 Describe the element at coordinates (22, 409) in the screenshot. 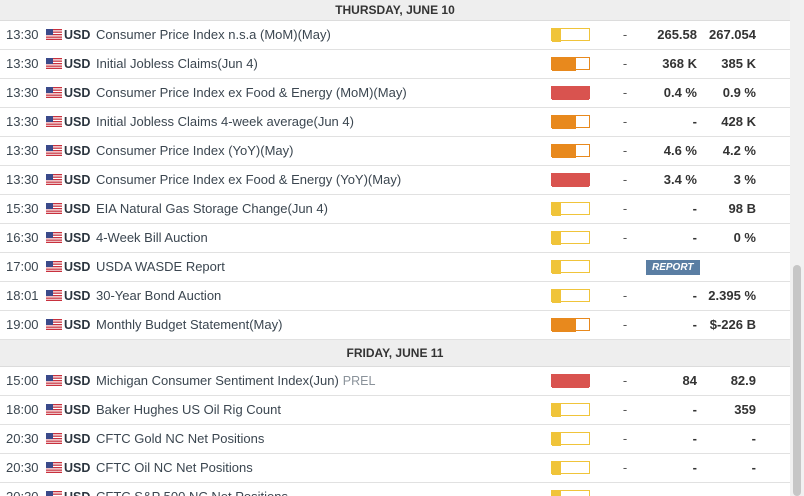

I see `event-time: 18:00` at that location.